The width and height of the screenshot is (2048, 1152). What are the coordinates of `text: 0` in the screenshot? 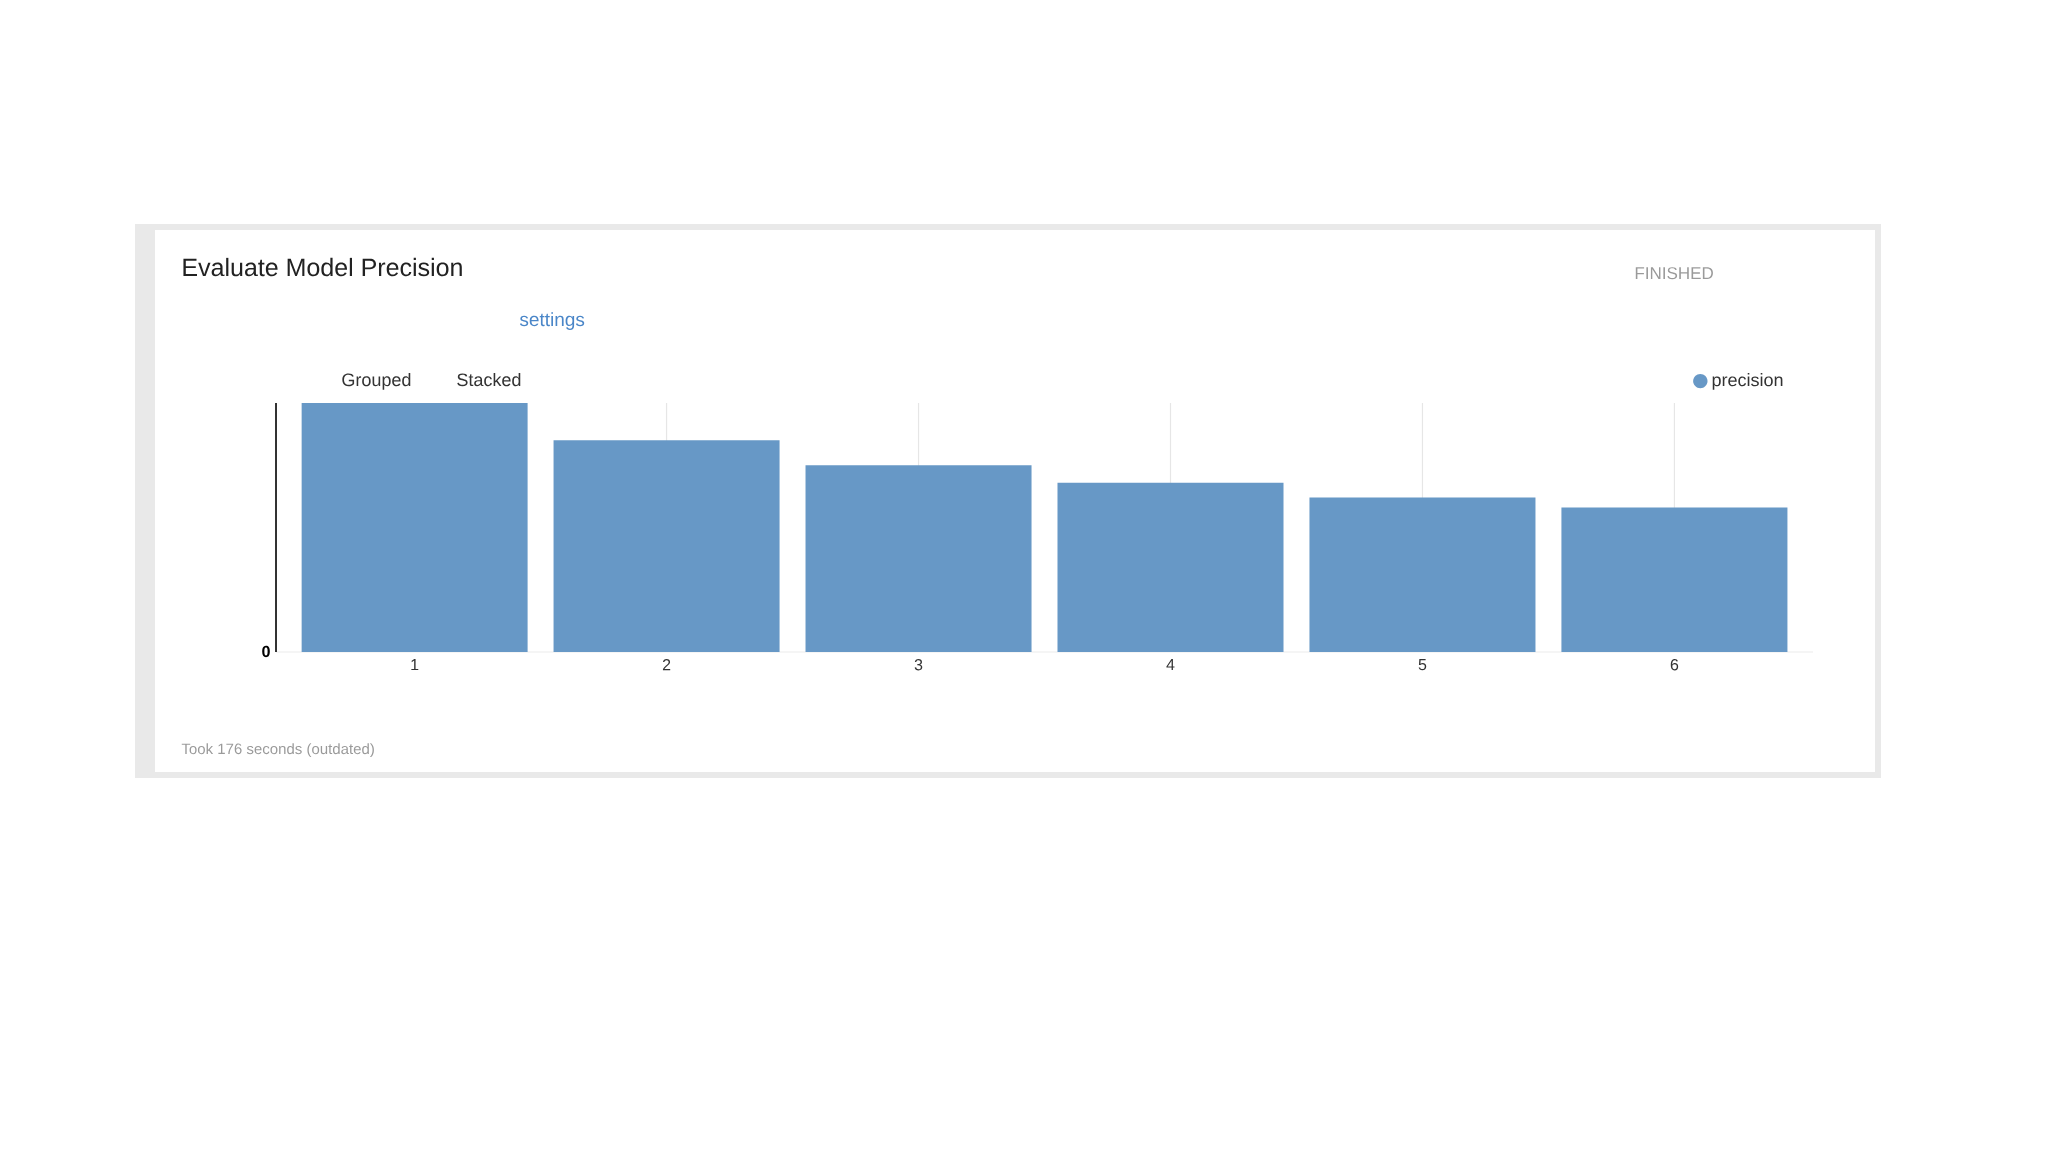 It's located at (266, 651).